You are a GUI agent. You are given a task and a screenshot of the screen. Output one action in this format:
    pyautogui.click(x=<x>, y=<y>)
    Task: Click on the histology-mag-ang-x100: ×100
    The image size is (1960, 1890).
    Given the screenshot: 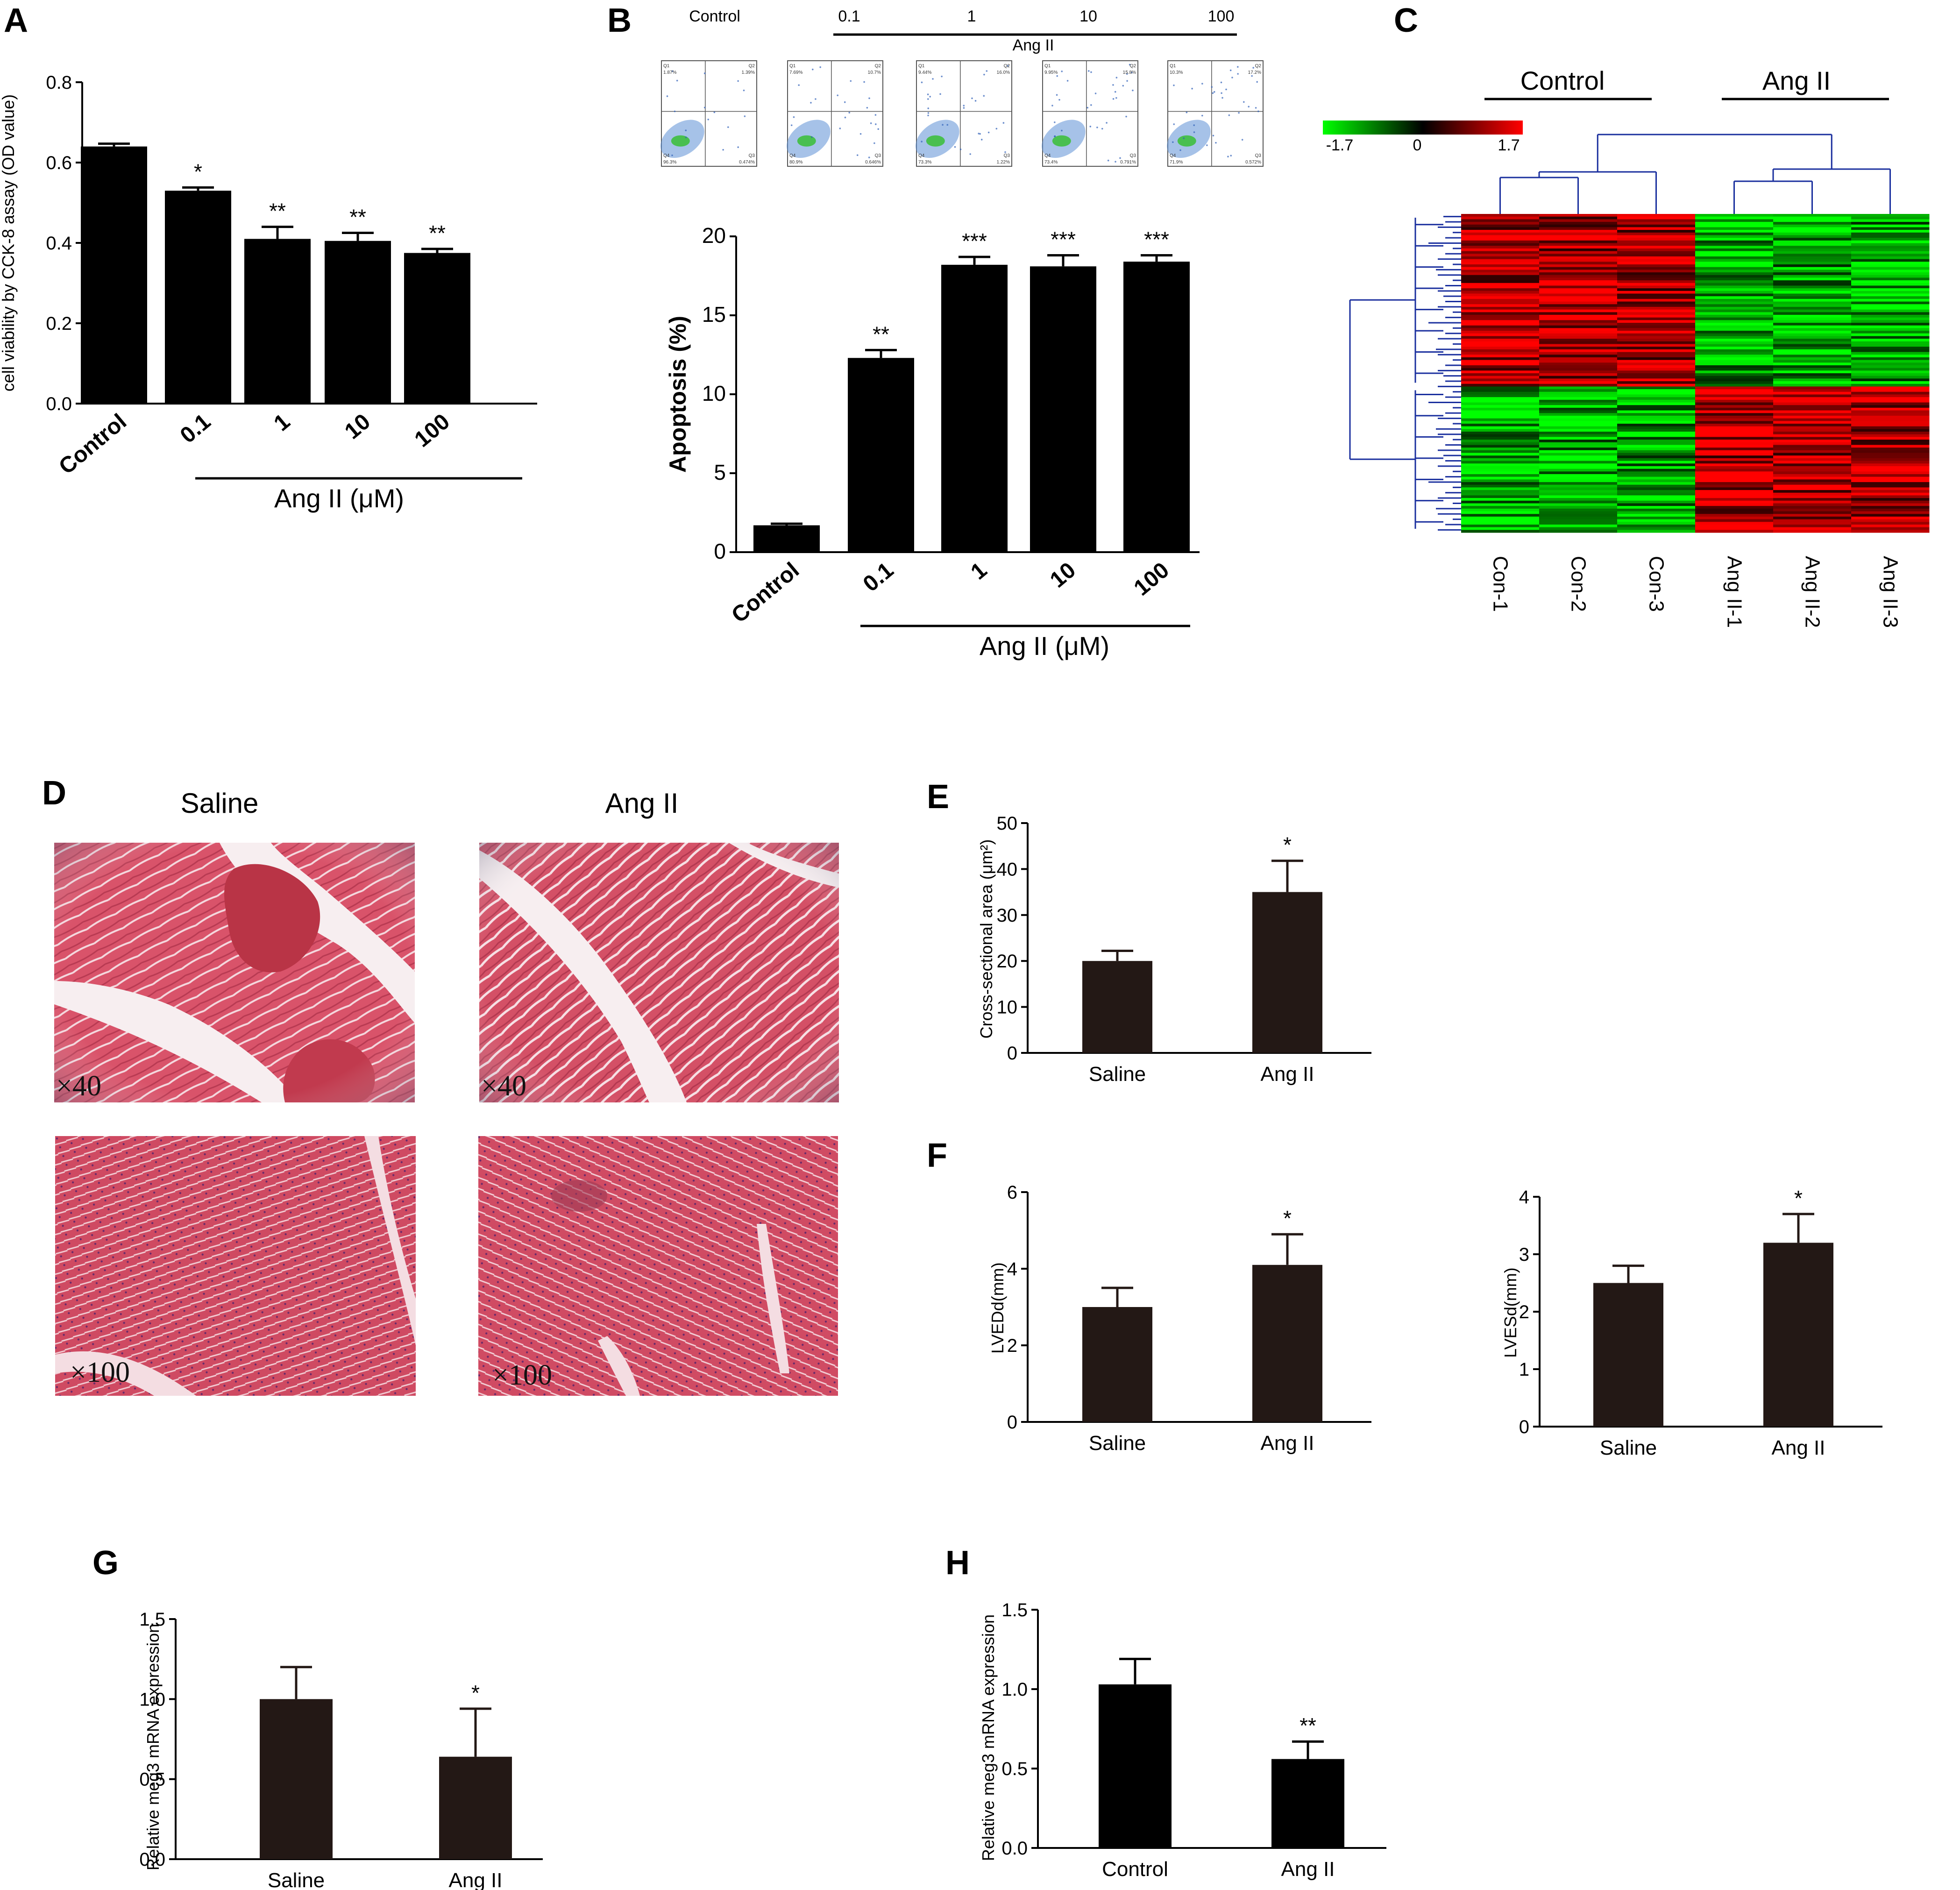 What is the action you would take?
    pyautogui.click(x=522, y=1375)
    